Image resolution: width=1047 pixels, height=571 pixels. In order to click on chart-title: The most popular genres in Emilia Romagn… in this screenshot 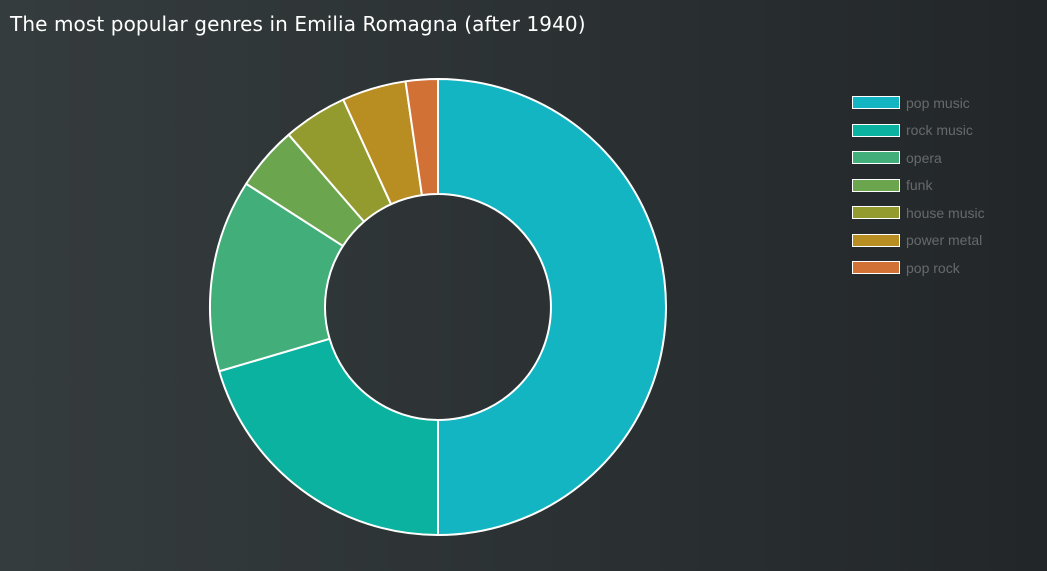, I will do `click(298, 24)`.